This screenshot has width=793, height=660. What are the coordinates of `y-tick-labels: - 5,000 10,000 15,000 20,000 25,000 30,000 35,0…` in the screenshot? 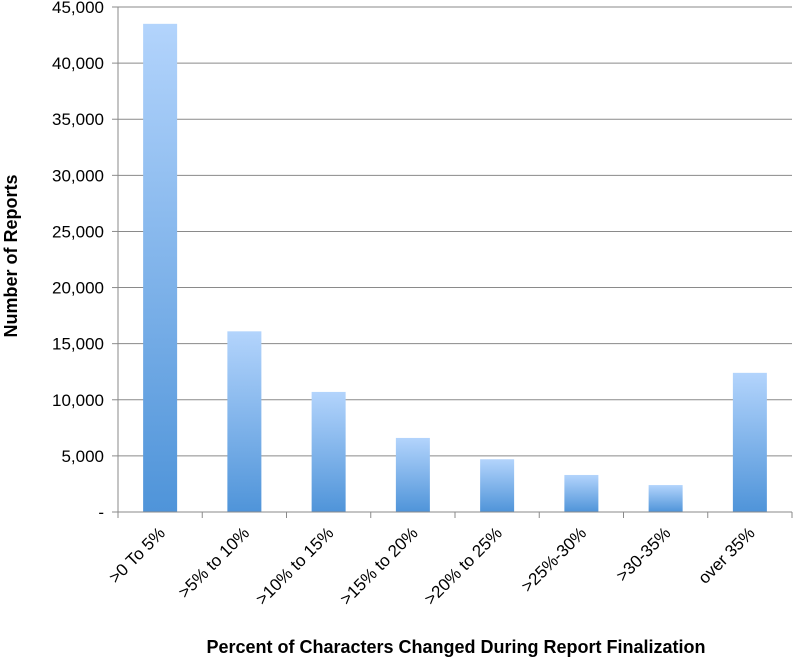 It's located at (78, 261).